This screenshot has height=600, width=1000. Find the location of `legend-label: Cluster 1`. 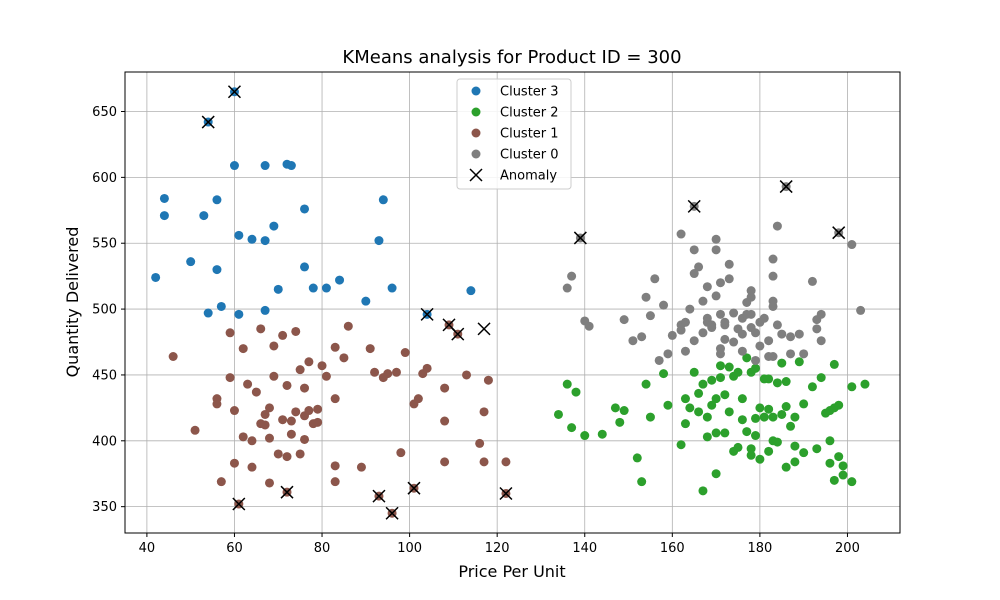

legend-label: Cluster 1 is located at coordinates (529, 134).